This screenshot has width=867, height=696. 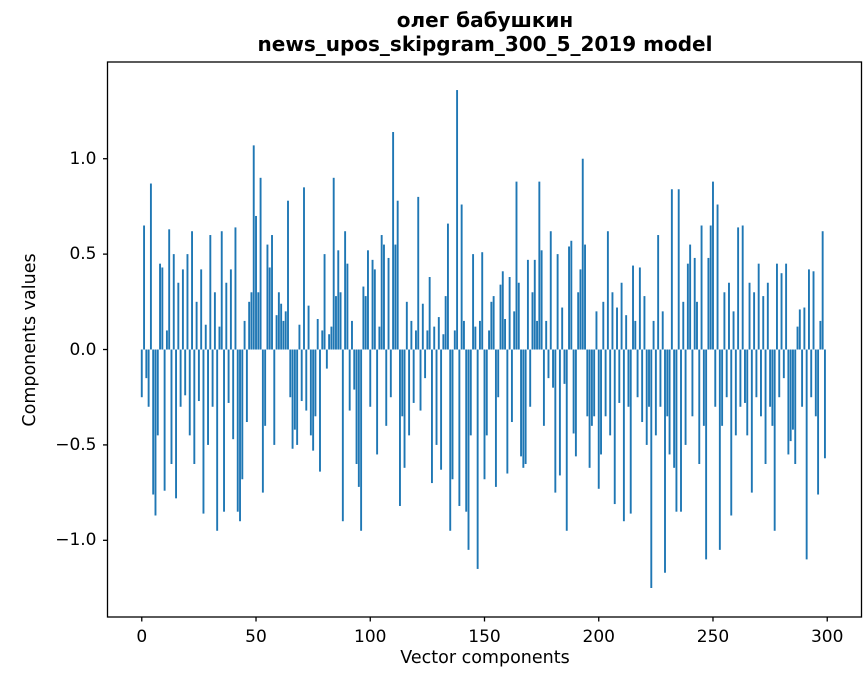 What do you see at coordinates (83, 158) in the screenshot?
I see `y-tick-label: 1.0` at bounding box center [83, 158].